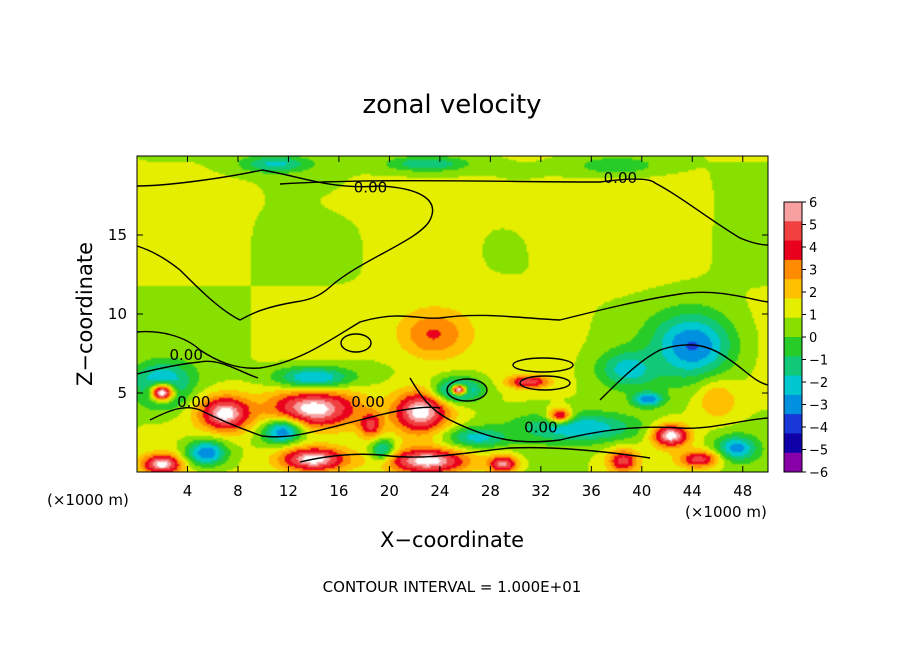  What do you see at coordinates (85, 314) in the screenshot?
I see `y-axis-title: Z−coordinate` at bounding box center [85, 314].